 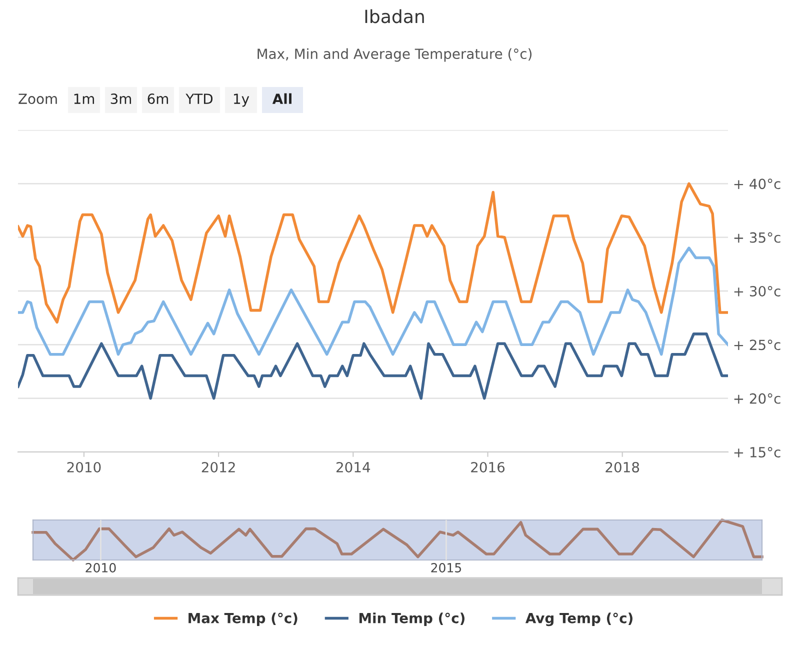 What do you see at coordinates (757, 398) in the screenshot?
I see `y-tick-label: + 20°c` at bounding box center [757, 398].